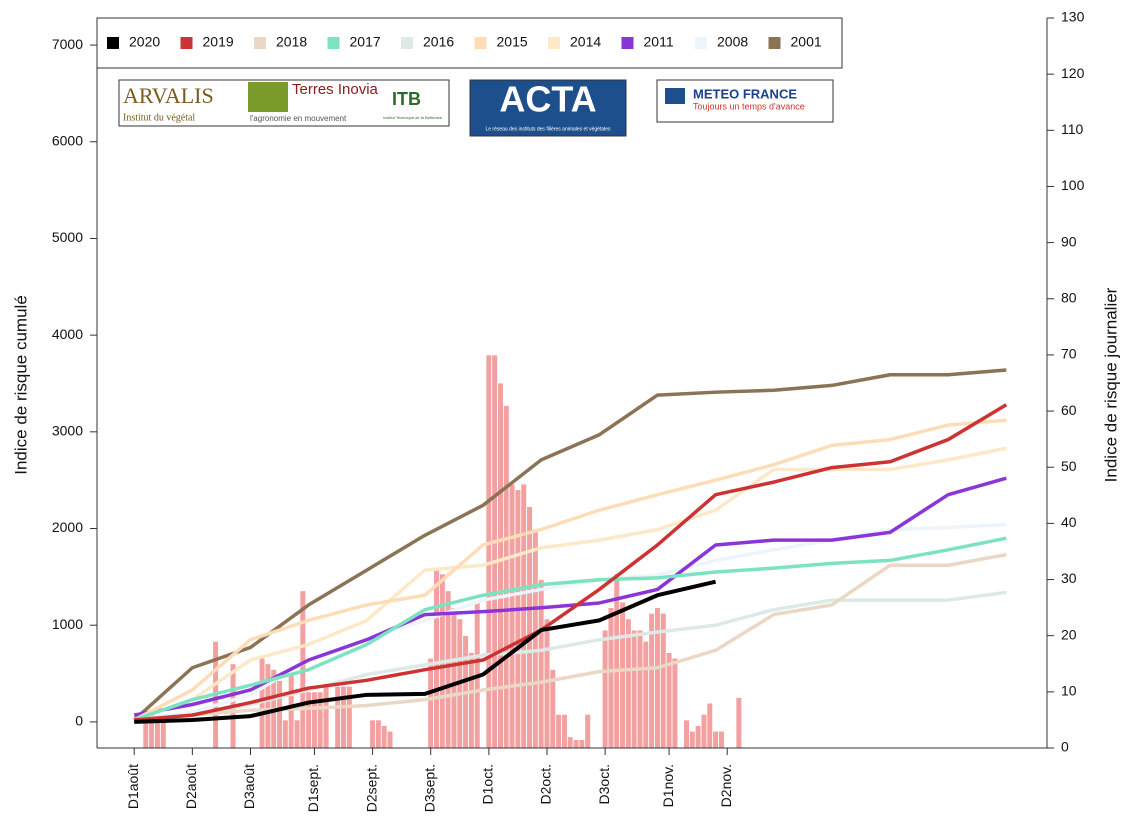  I want to click on x-tick-label: D2oct., so click(546, 784).